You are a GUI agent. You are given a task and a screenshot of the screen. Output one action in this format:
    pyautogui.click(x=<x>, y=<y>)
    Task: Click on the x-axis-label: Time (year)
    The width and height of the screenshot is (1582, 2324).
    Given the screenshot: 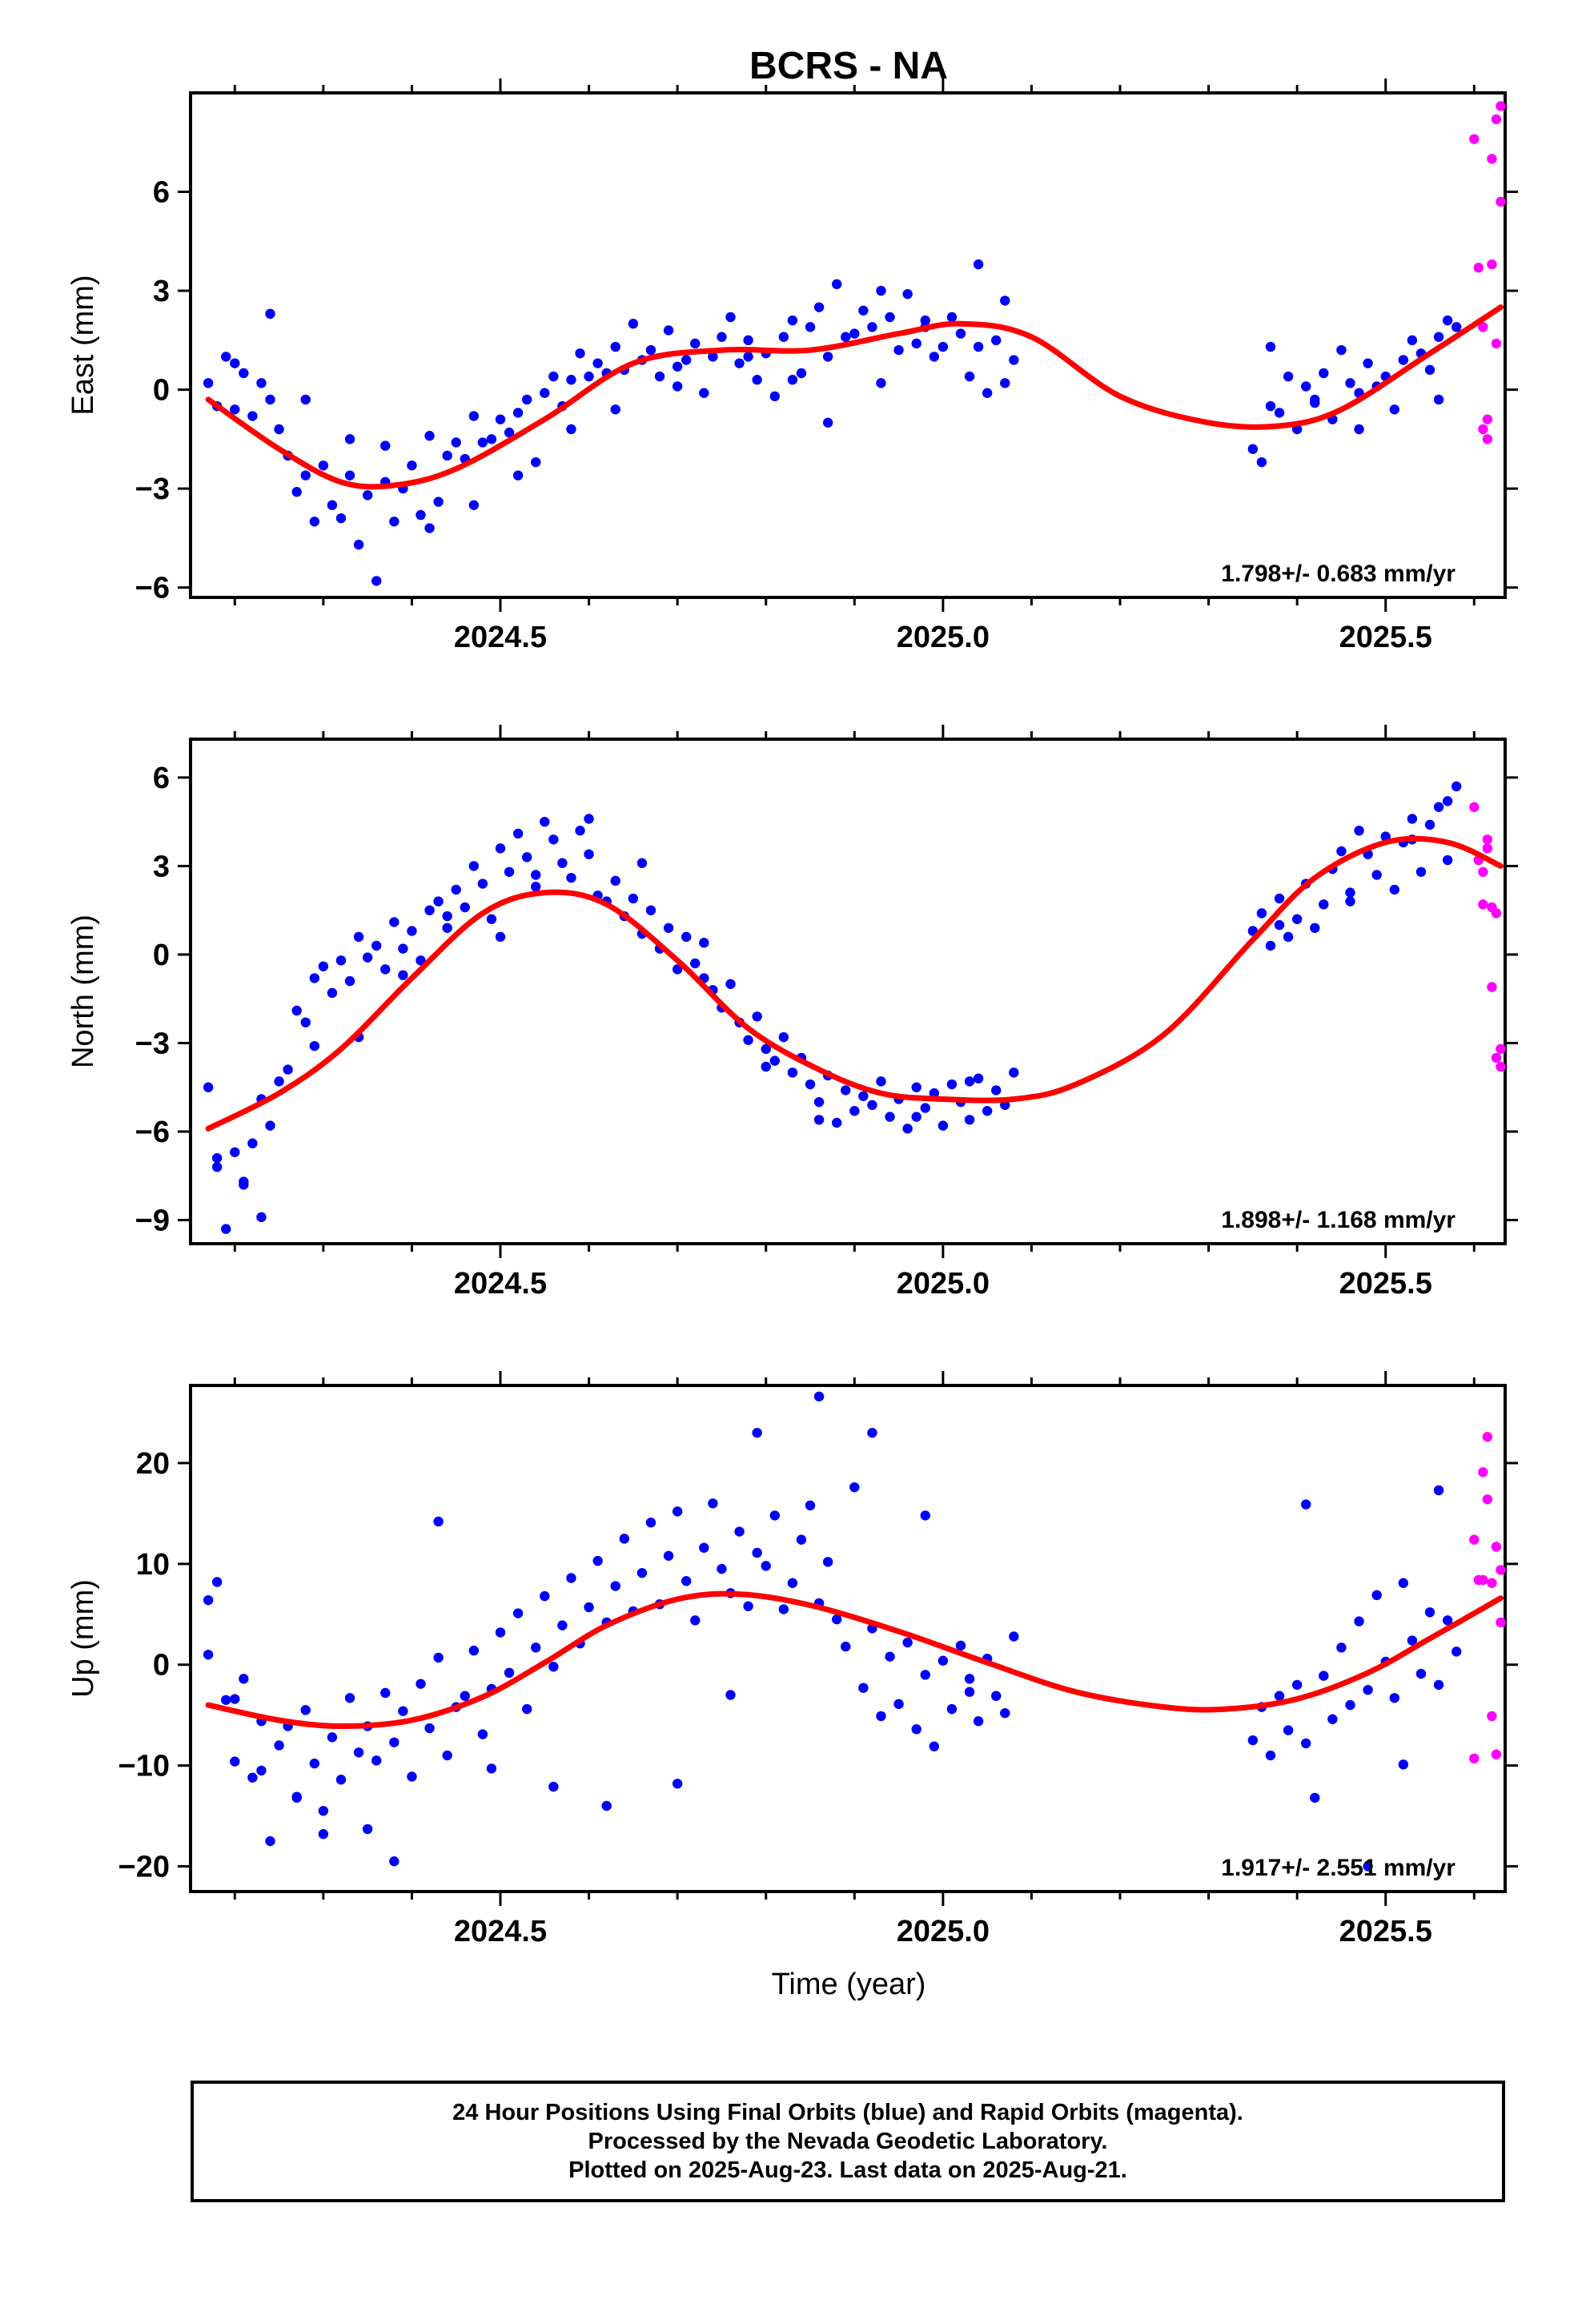 What is the action you would take?
    pyautogui.click(x=849, y=1984)
    